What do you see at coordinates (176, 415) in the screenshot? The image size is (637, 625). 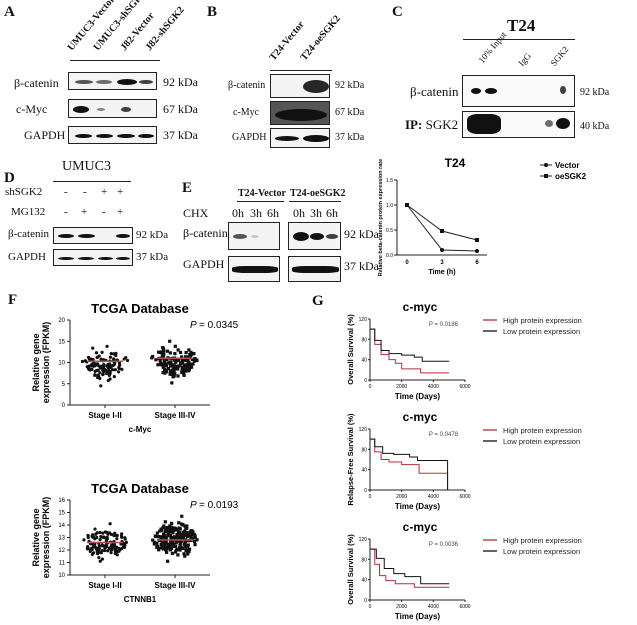 I see `x-tick-label: Stage III-IV` at bounding box center [176, 415].